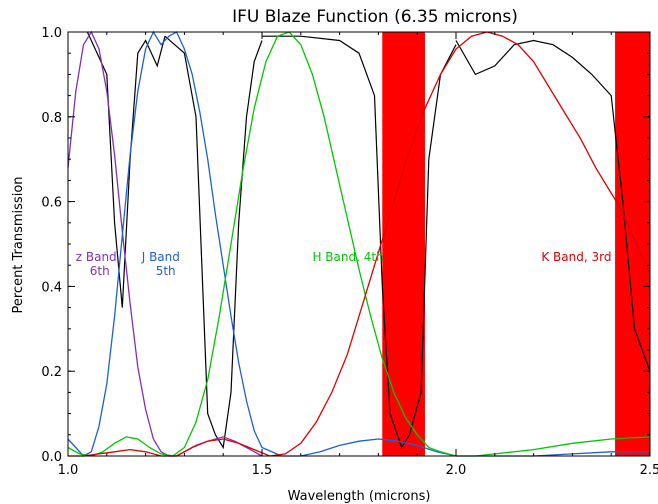 Image resolution: width=658 pixels, height=504 pixels. What do you see at coordinates (456, 470) in the screenshot?
I see `x-tick-label: 2.0` at bounding box center [456, 470].